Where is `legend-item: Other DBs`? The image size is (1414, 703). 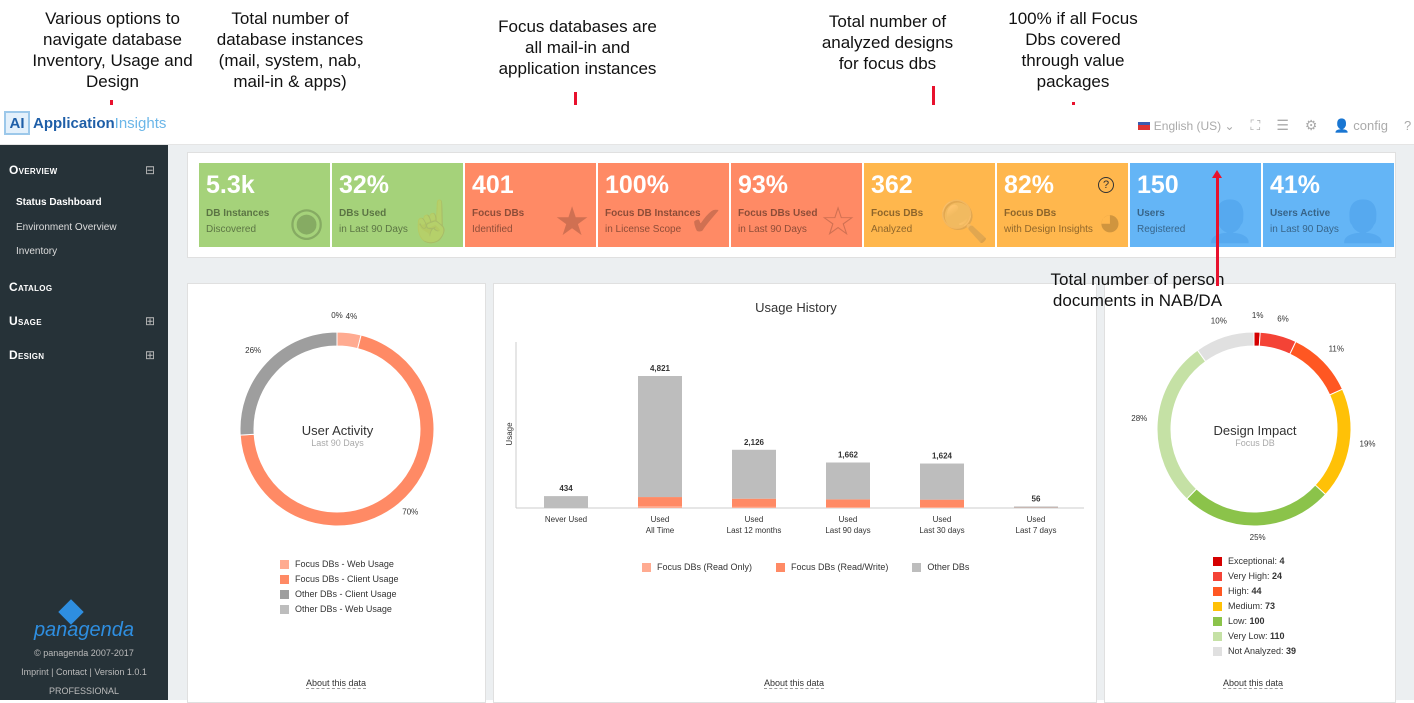
legend-item: Other DBs is located at coordinates (940, 567).